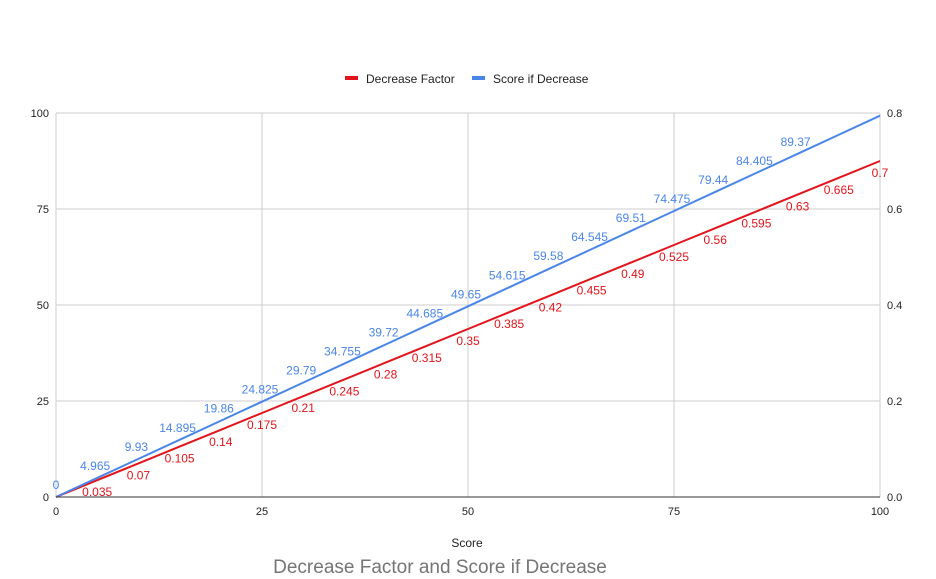 This screenshot has width=936, height=579. I want to click on y-tick-label: 0, so click(46, 498).